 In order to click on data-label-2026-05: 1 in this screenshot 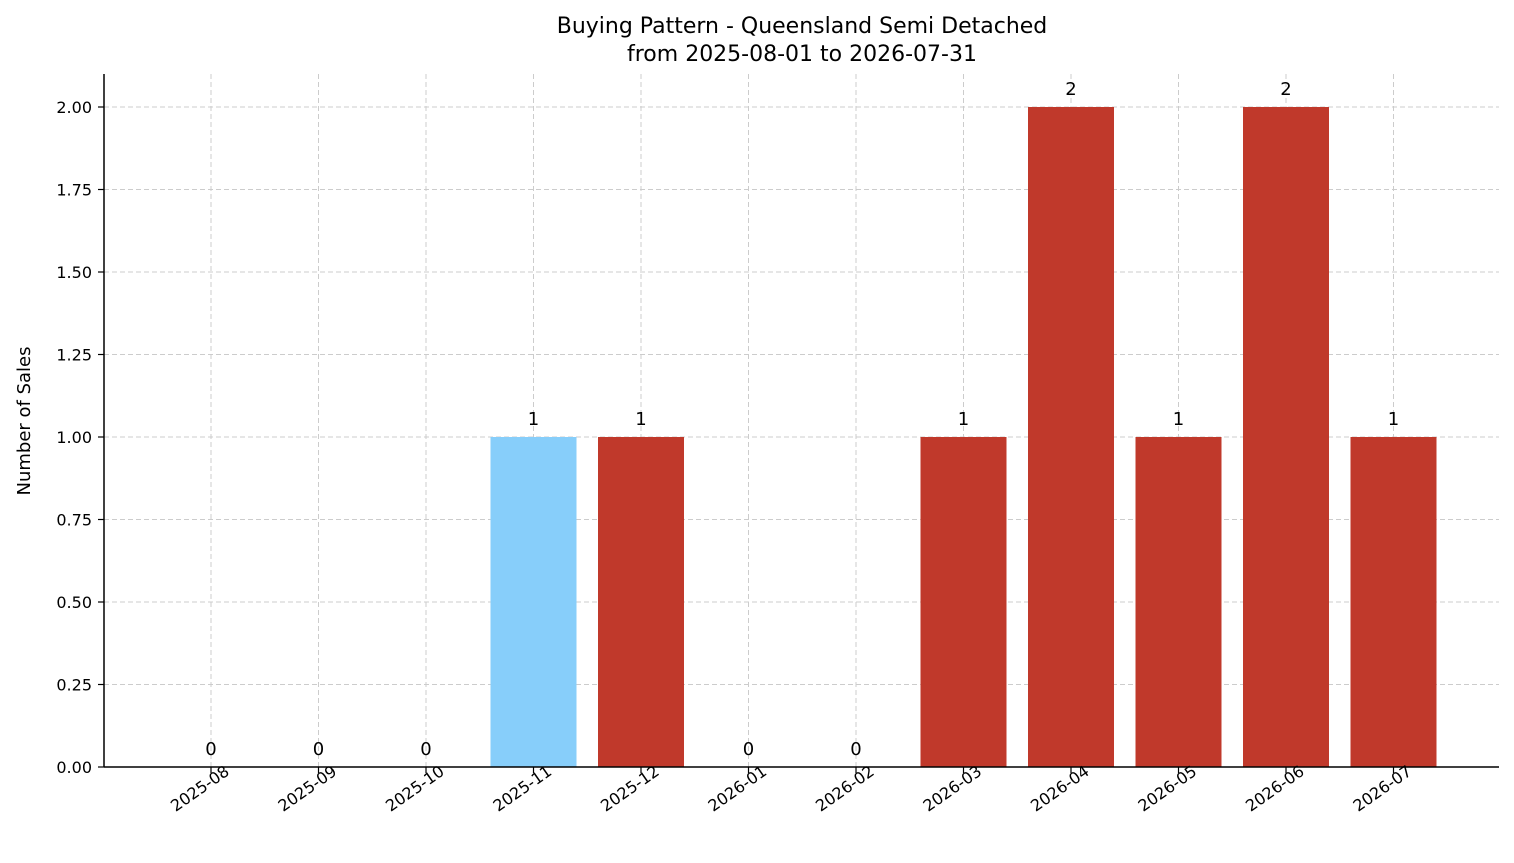, I will do `click(1178, 419)`.